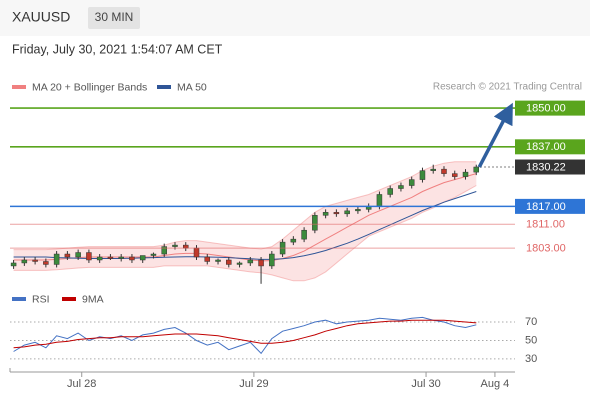  What do you see at coordinates (546, 167) in the screenshot?
I see `level-label: 1830.22` at bounding box center [546, 167].